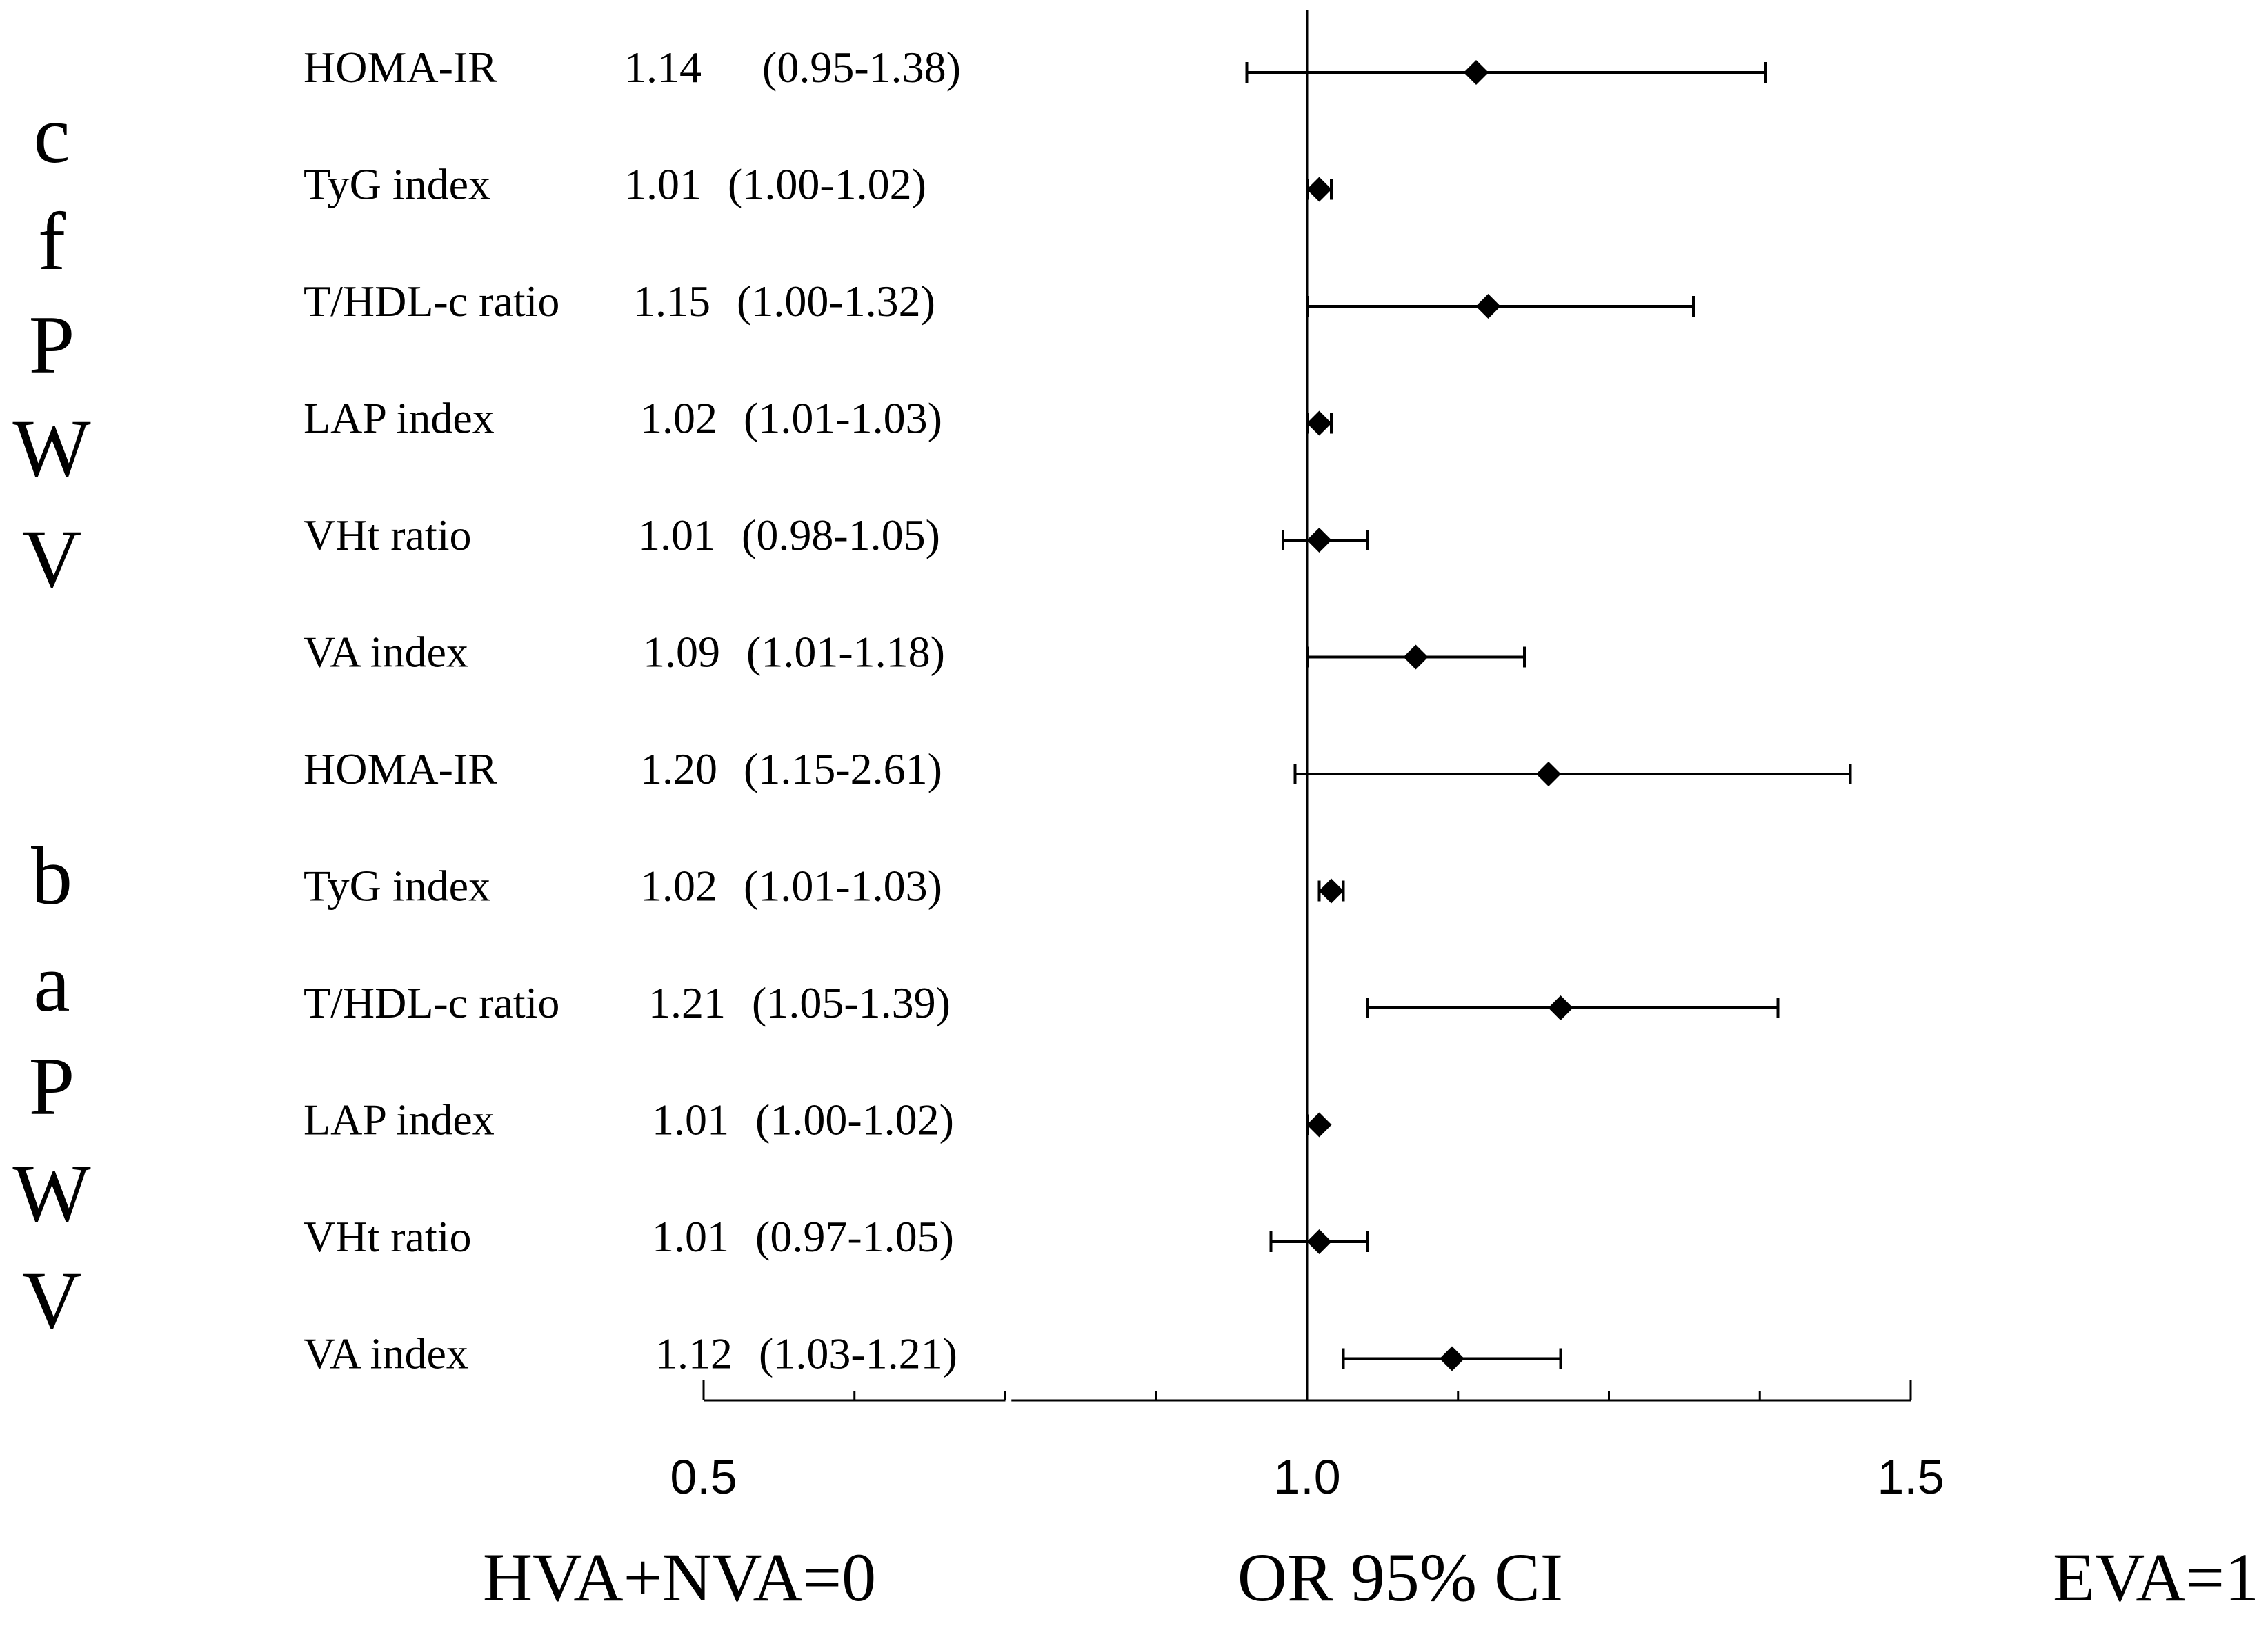  Describe the element at coordinates (52, 241) in the screenshot. I see `group-letter: f` at that location.